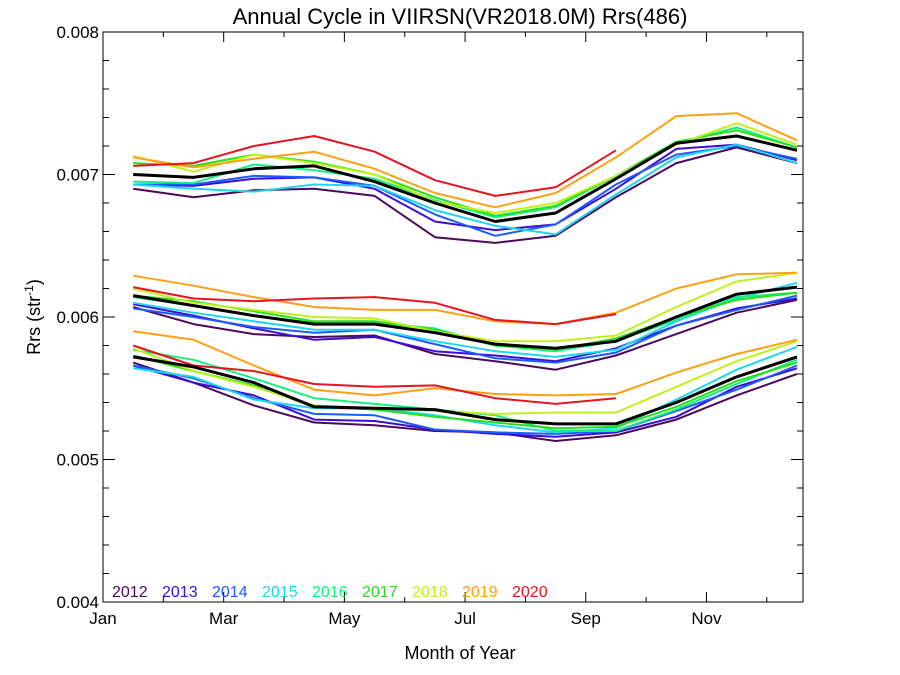 This screenshot has height=675, width=900. I want to click on legend: 2012 2013 2014 2015 2016 2017 2018 2019 2020, so click(330, 592).